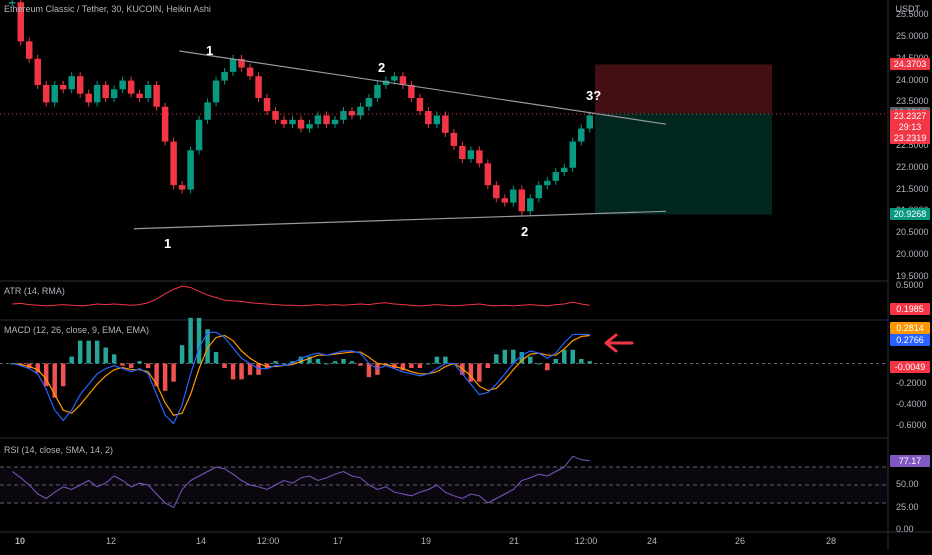 The width and height of the screenshot is (932, 555). What do you see at coordinates (911, 383) in the screenshot?
I see `macd-tick: -0.2000` at bounding box center [911, 383].